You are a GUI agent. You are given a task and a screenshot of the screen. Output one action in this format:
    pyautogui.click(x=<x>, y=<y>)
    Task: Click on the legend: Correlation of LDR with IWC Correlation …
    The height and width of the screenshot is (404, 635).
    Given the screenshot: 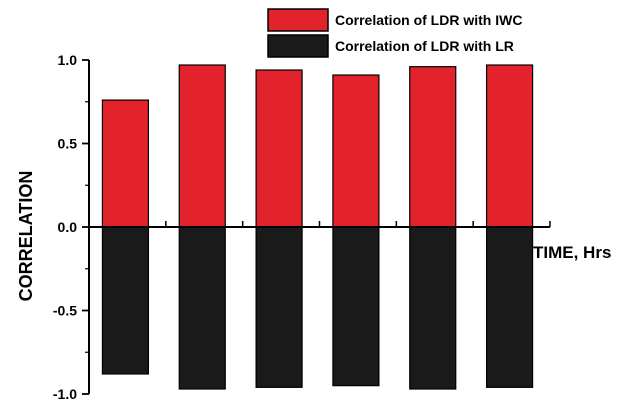 What is the action you would take?
    pyautogui.click(x=394, y=33)
    